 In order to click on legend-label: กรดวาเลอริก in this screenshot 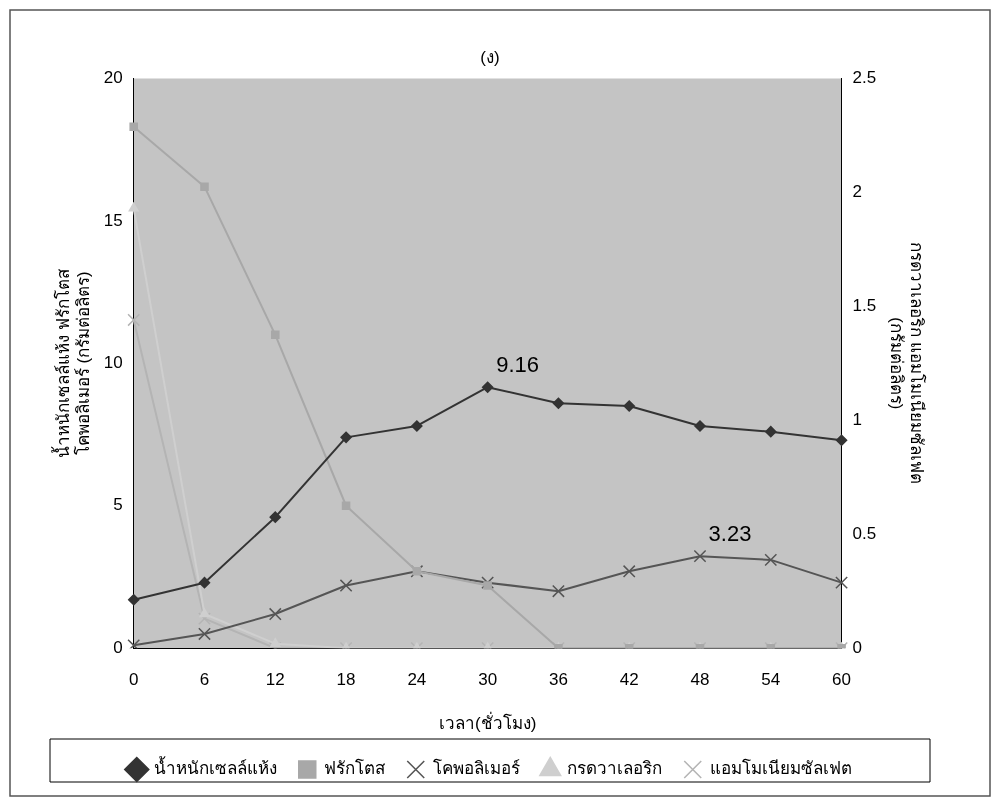, I will do `click(615, 769)`.